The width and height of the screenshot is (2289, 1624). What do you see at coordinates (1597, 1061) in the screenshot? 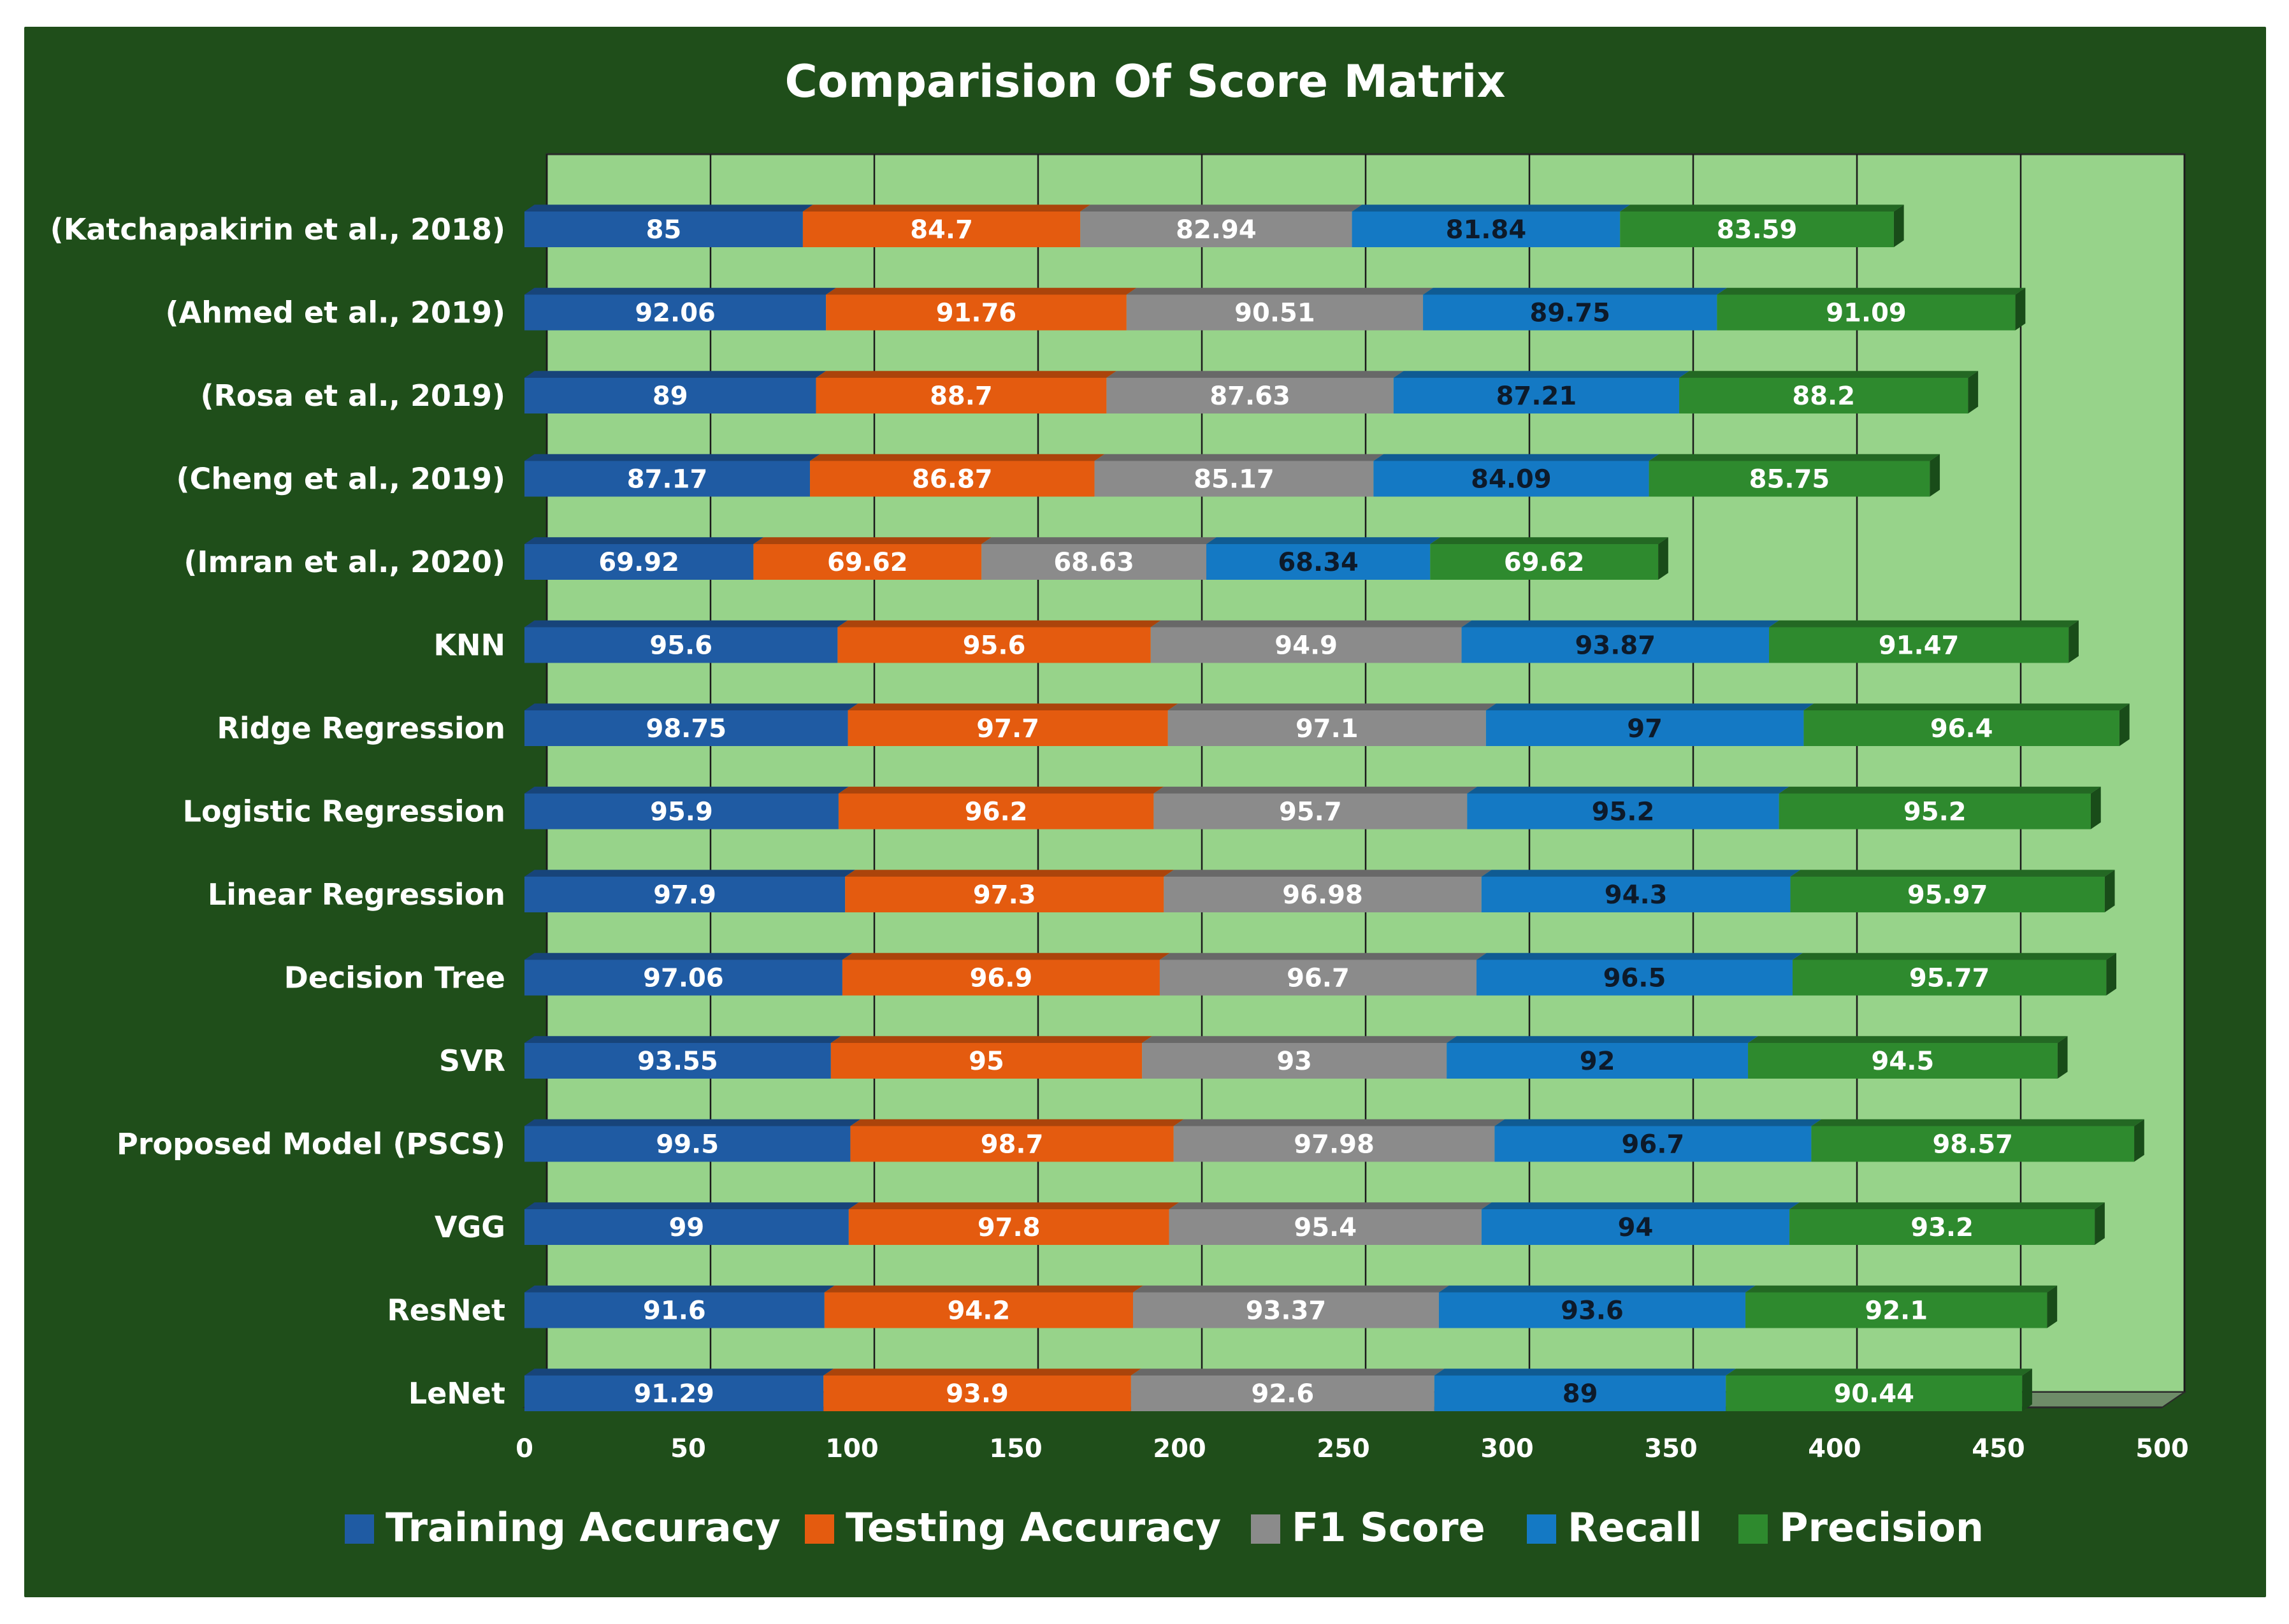
I see `bar-value-label: 92` at bounding box center [1597, 1061].